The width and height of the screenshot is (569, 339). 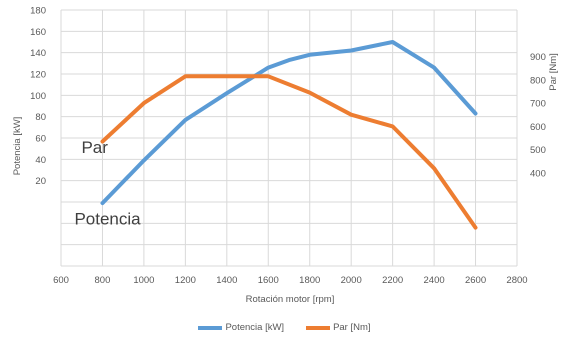 What do you see at coordinates (434, 280) in the screenshot?
I see `x-tick-label: 2400` at bounding box center [434, 280].